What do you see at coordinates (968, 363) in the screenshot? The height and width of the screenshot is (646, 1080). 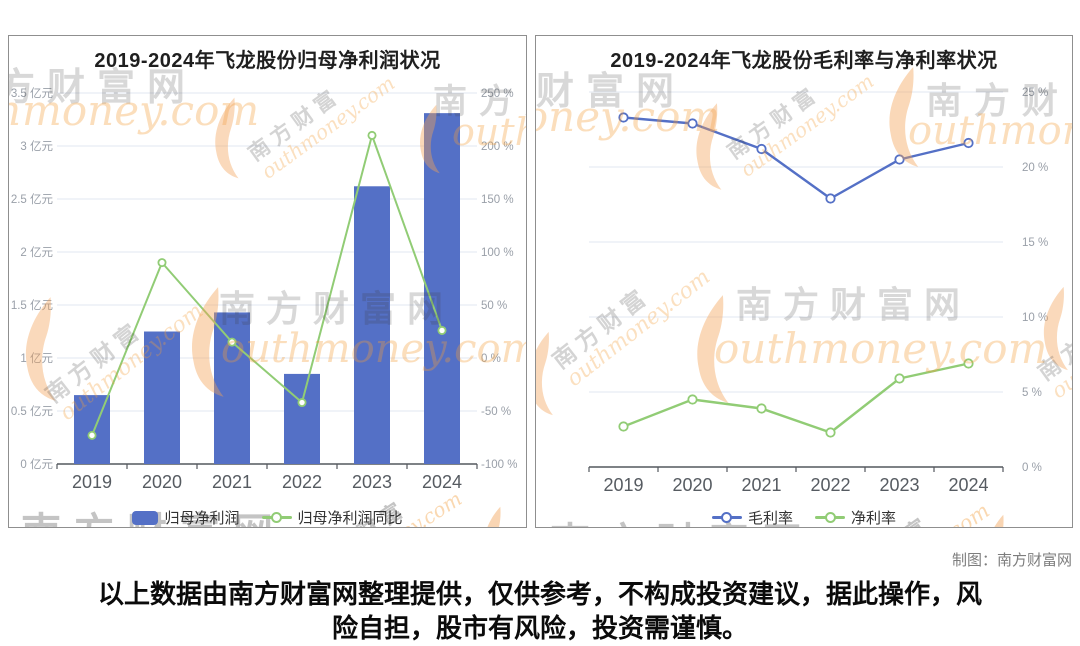 I see `marker-净利率-2024` at bounding box center [968, 363].